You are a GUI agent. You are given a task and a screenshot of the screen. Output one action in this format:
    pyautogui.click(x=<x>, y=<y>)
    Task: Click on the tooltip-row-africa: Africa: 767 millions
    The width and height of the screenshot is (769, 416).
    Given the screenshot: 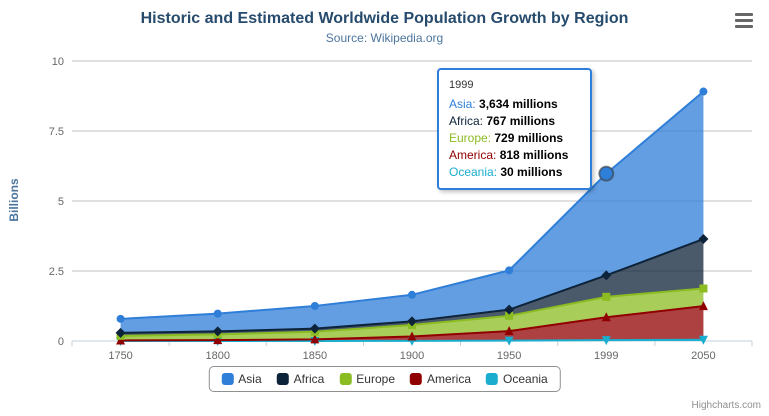 What is the action you would take?
    pyautogui.click(x=514, y=121)
    